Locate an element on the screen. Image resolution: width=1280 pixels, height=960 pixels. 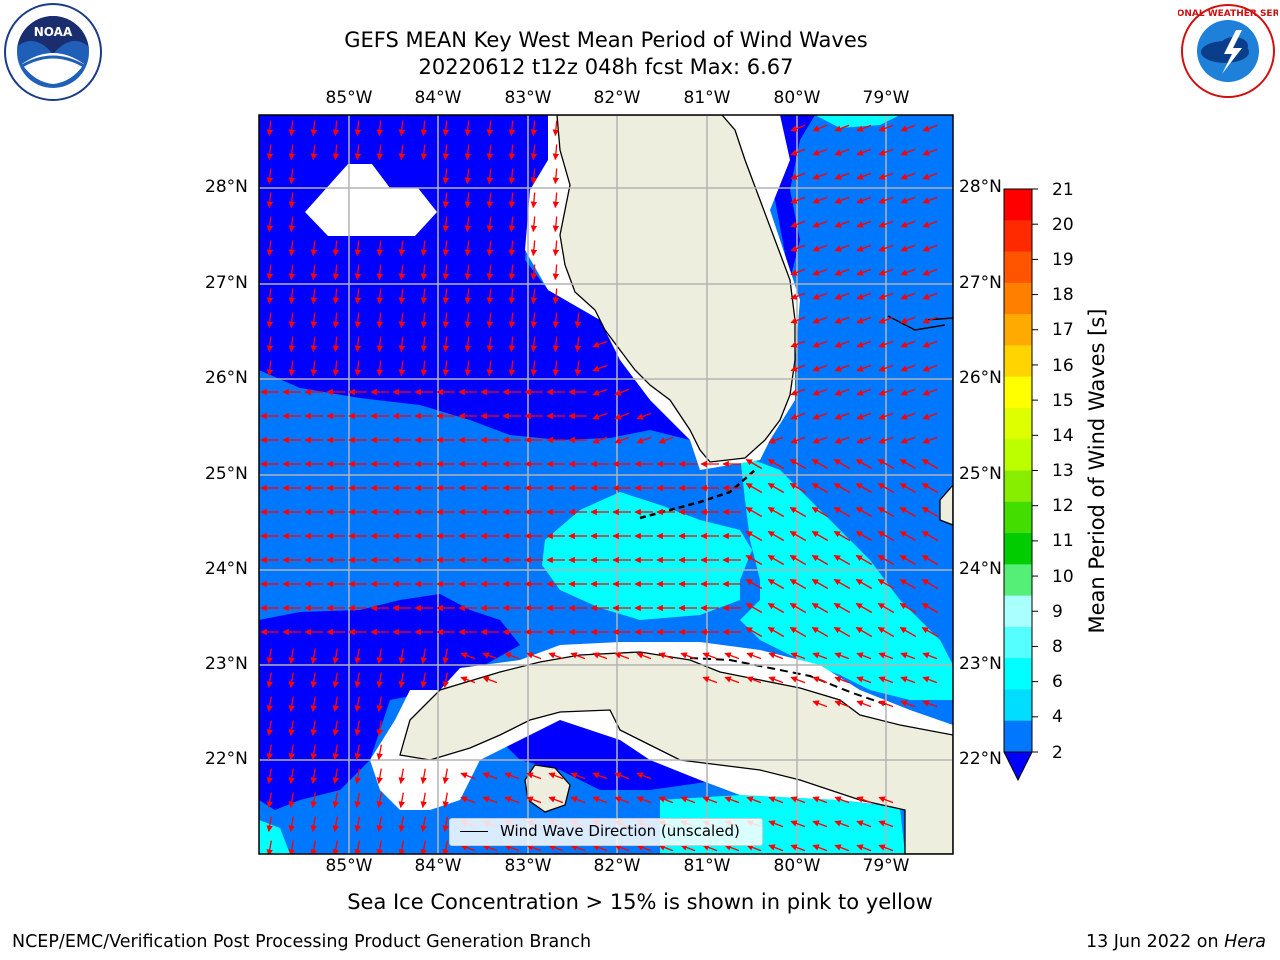
colorbar-label: Mean Period of Wind Waves [s] is located at coordinates (1097, 471).